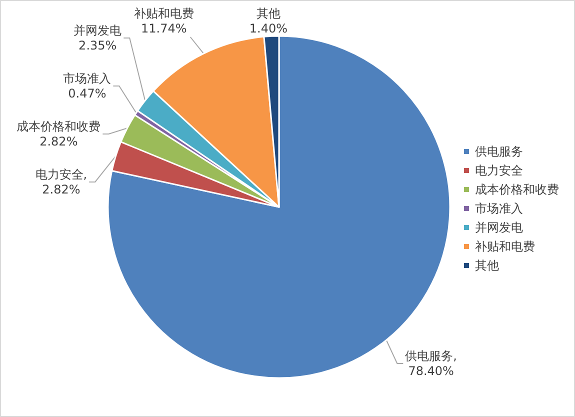  What do you see at coordinates (517, 189) in the screenshot?
I see `legend-label: 成本价格和收费` at bounding box center [517, 189].